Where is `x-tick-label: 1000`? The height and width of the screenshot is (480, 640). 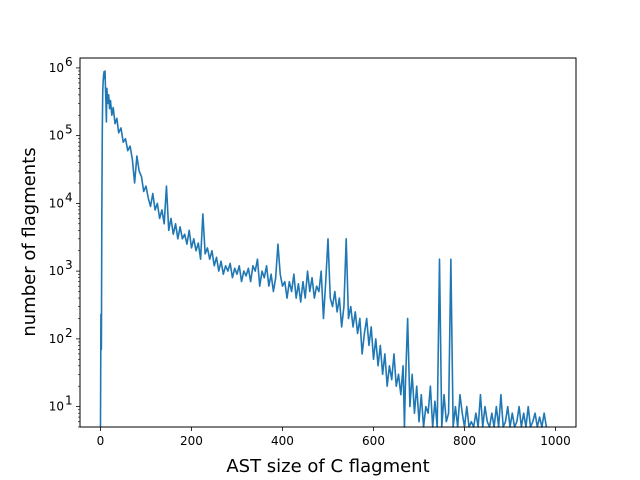
x-tick-label: 1000 is located at coordinates (555, 441).